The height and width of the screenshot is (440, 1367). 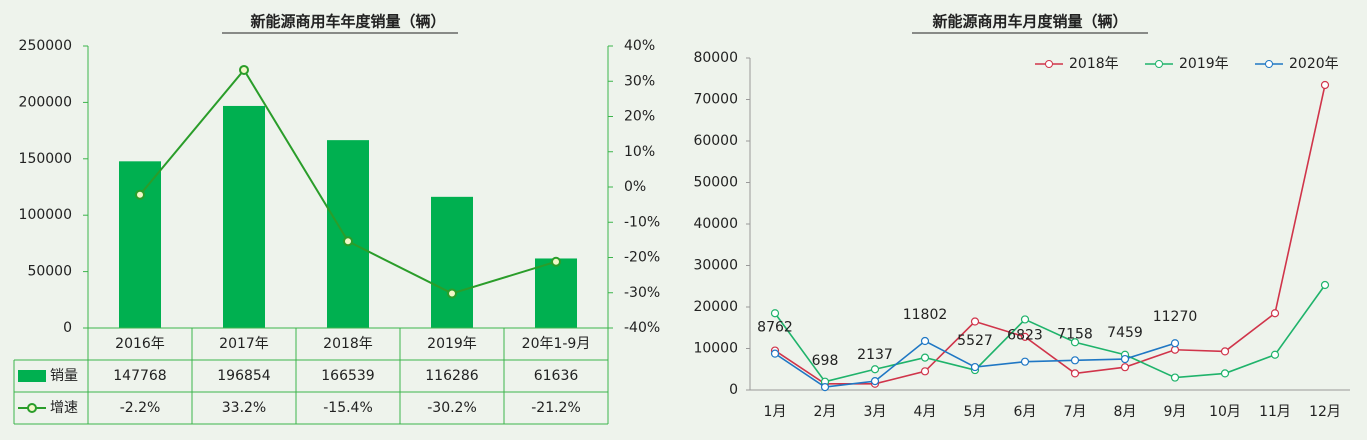 What do you see at coordinates (775, 328) in the screenshot?
I see `data-label: 8762` at bounding box center [775, 328].